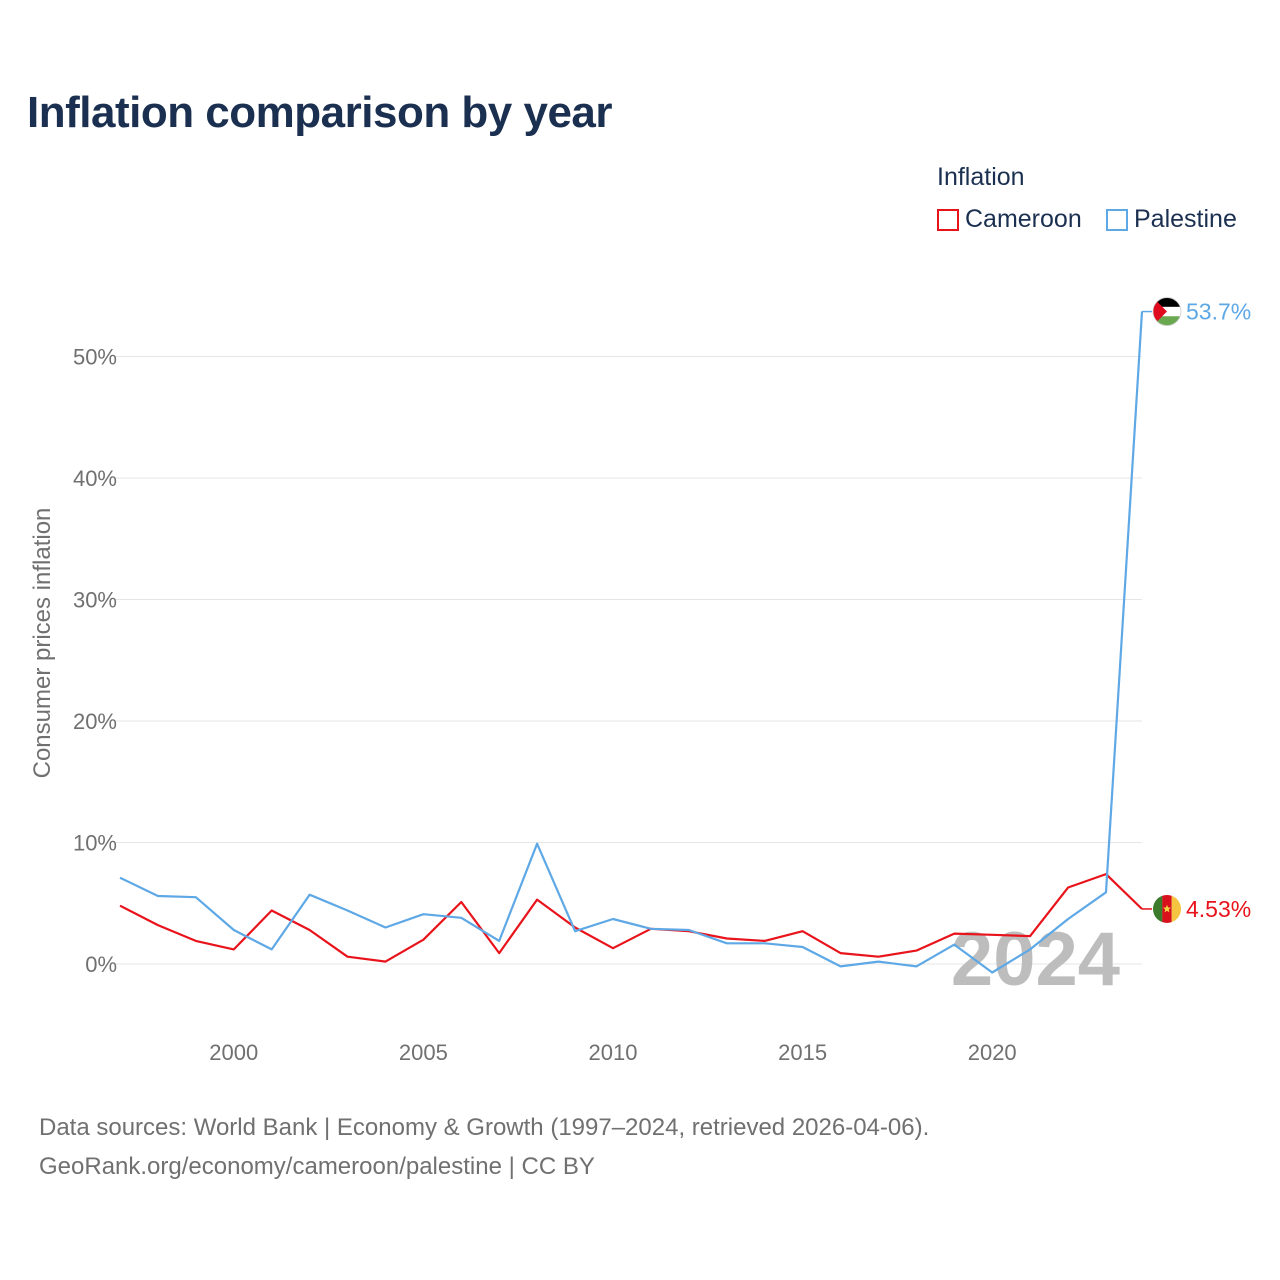  What do you see at coordinates (95, 721) in the screenshot?
I see `y-tick-label: 20%` at bounding box center [95, 721].